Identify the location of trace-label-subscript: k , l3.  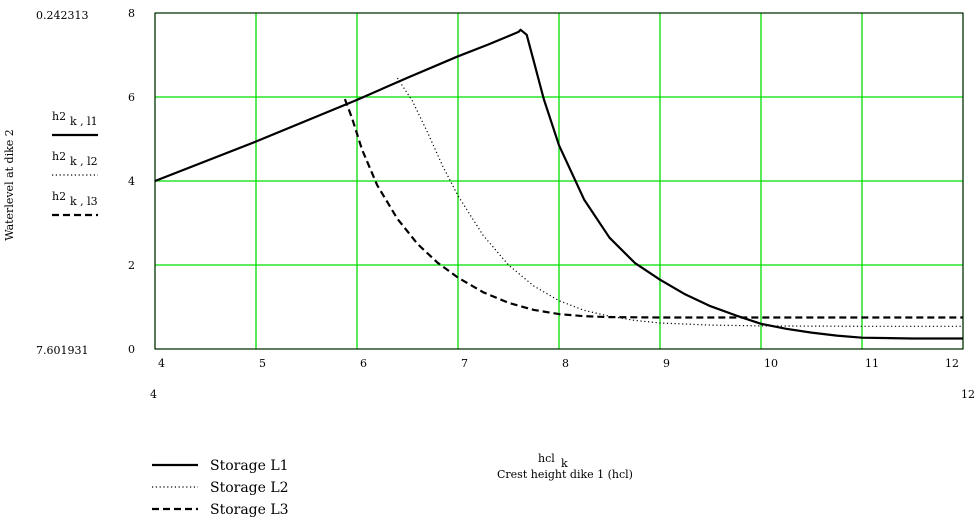
(84, 201).